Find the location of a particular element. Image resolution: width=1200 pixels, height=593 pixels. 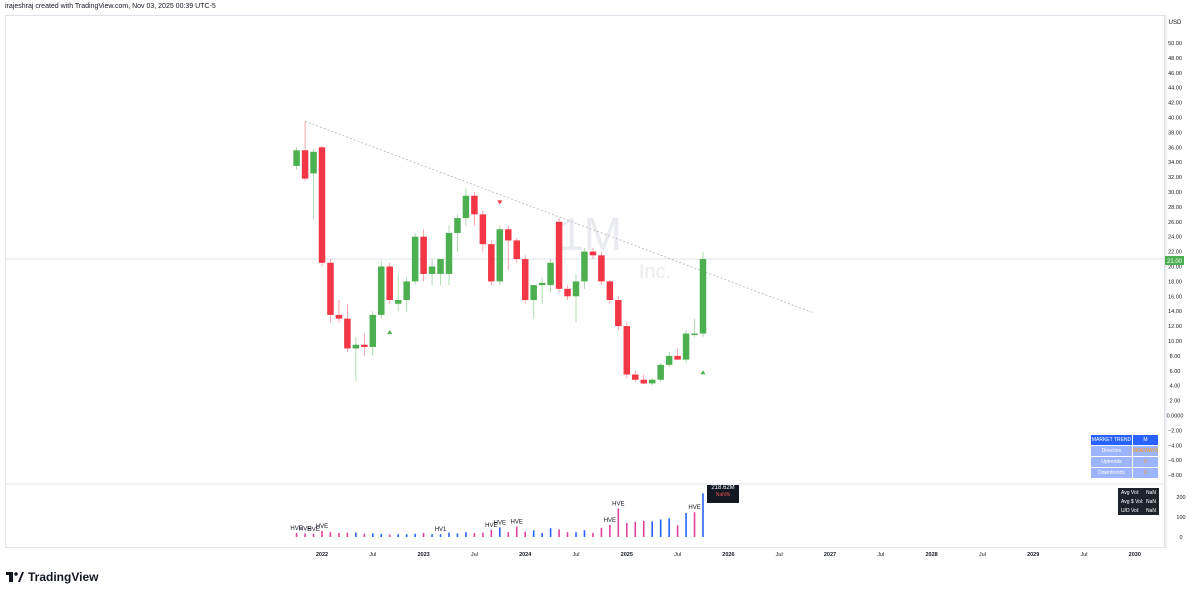

sell-marker-icon is located at coordinates (500, 202).